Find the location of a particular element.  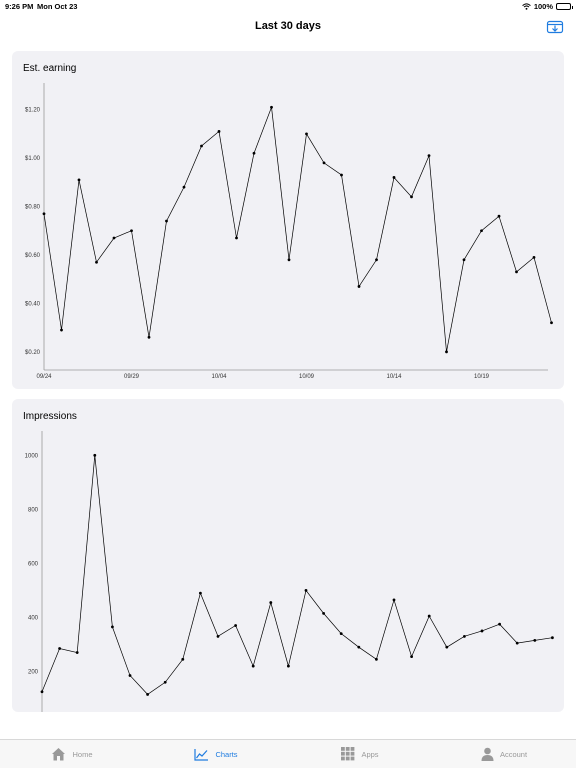

y-tick-label: $0.20 is located at coordinates (33, 353).